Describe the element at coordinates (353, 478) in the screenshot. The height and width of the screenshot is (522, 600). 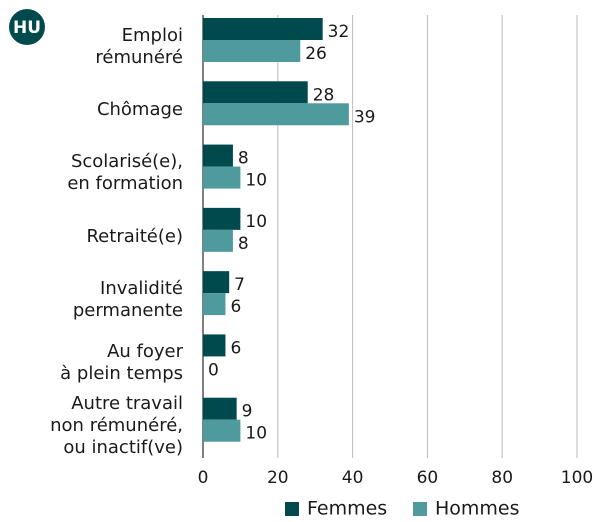
I see `x-tick-label: 40` at that location.